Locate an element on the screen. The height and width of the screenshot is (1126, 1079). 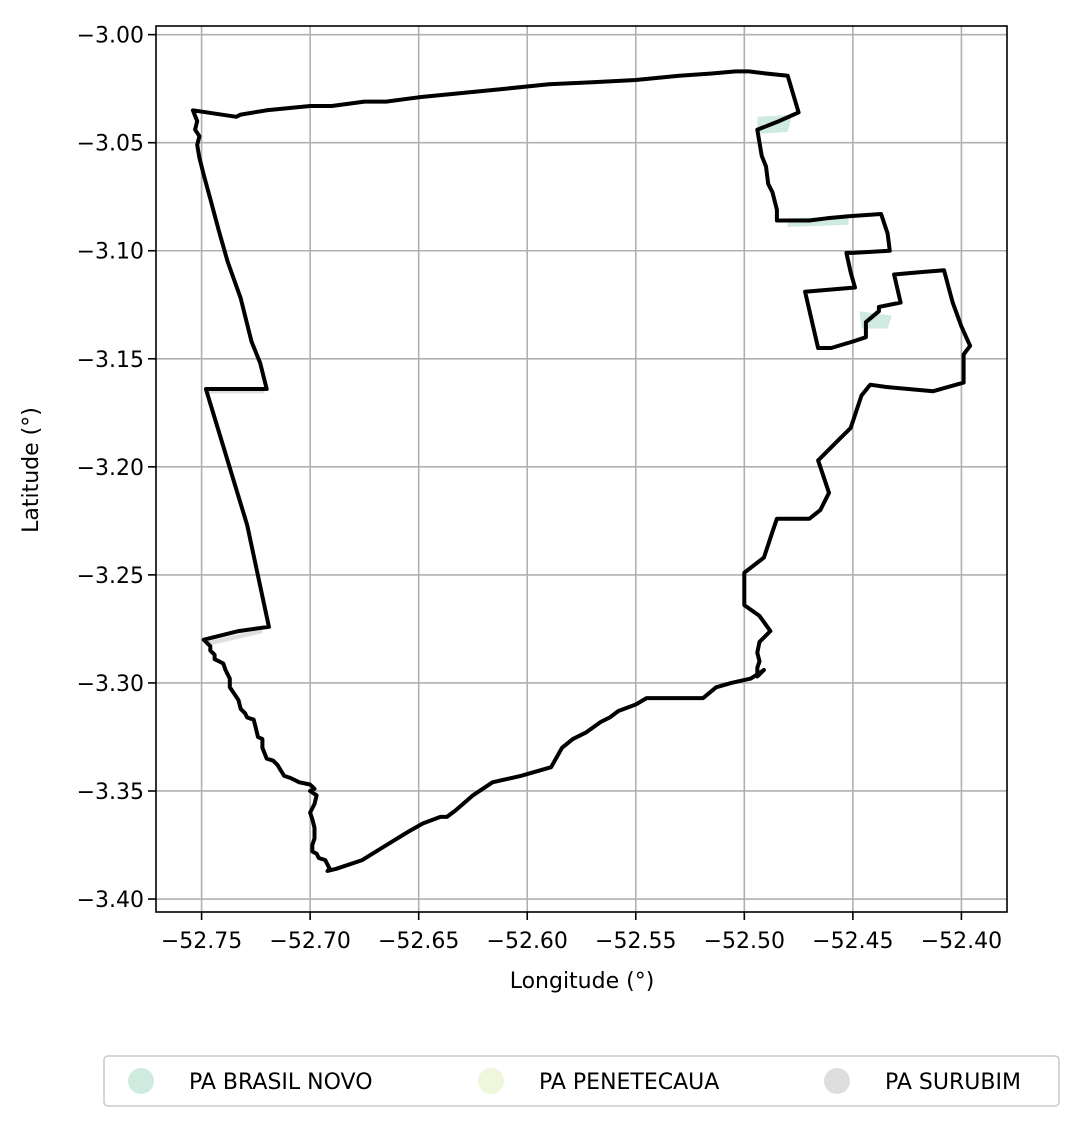
x-tick-label: −52.45 is located at coordinates (852, 941).